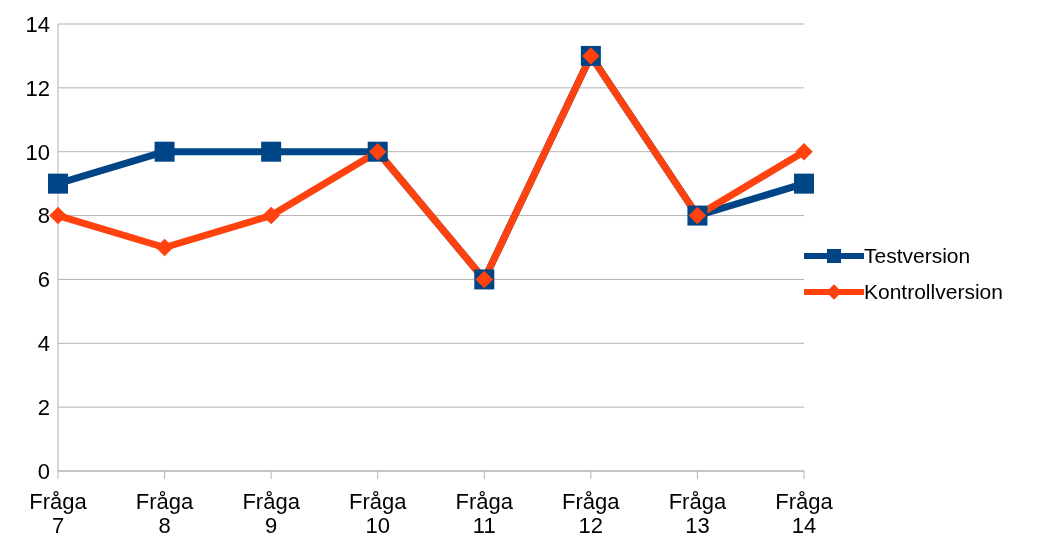 The image size is (1062, 559). Describe the element at coordinates (58, 513) in the screenshot. I see `x-tick-label: Fråga 7` at that location.